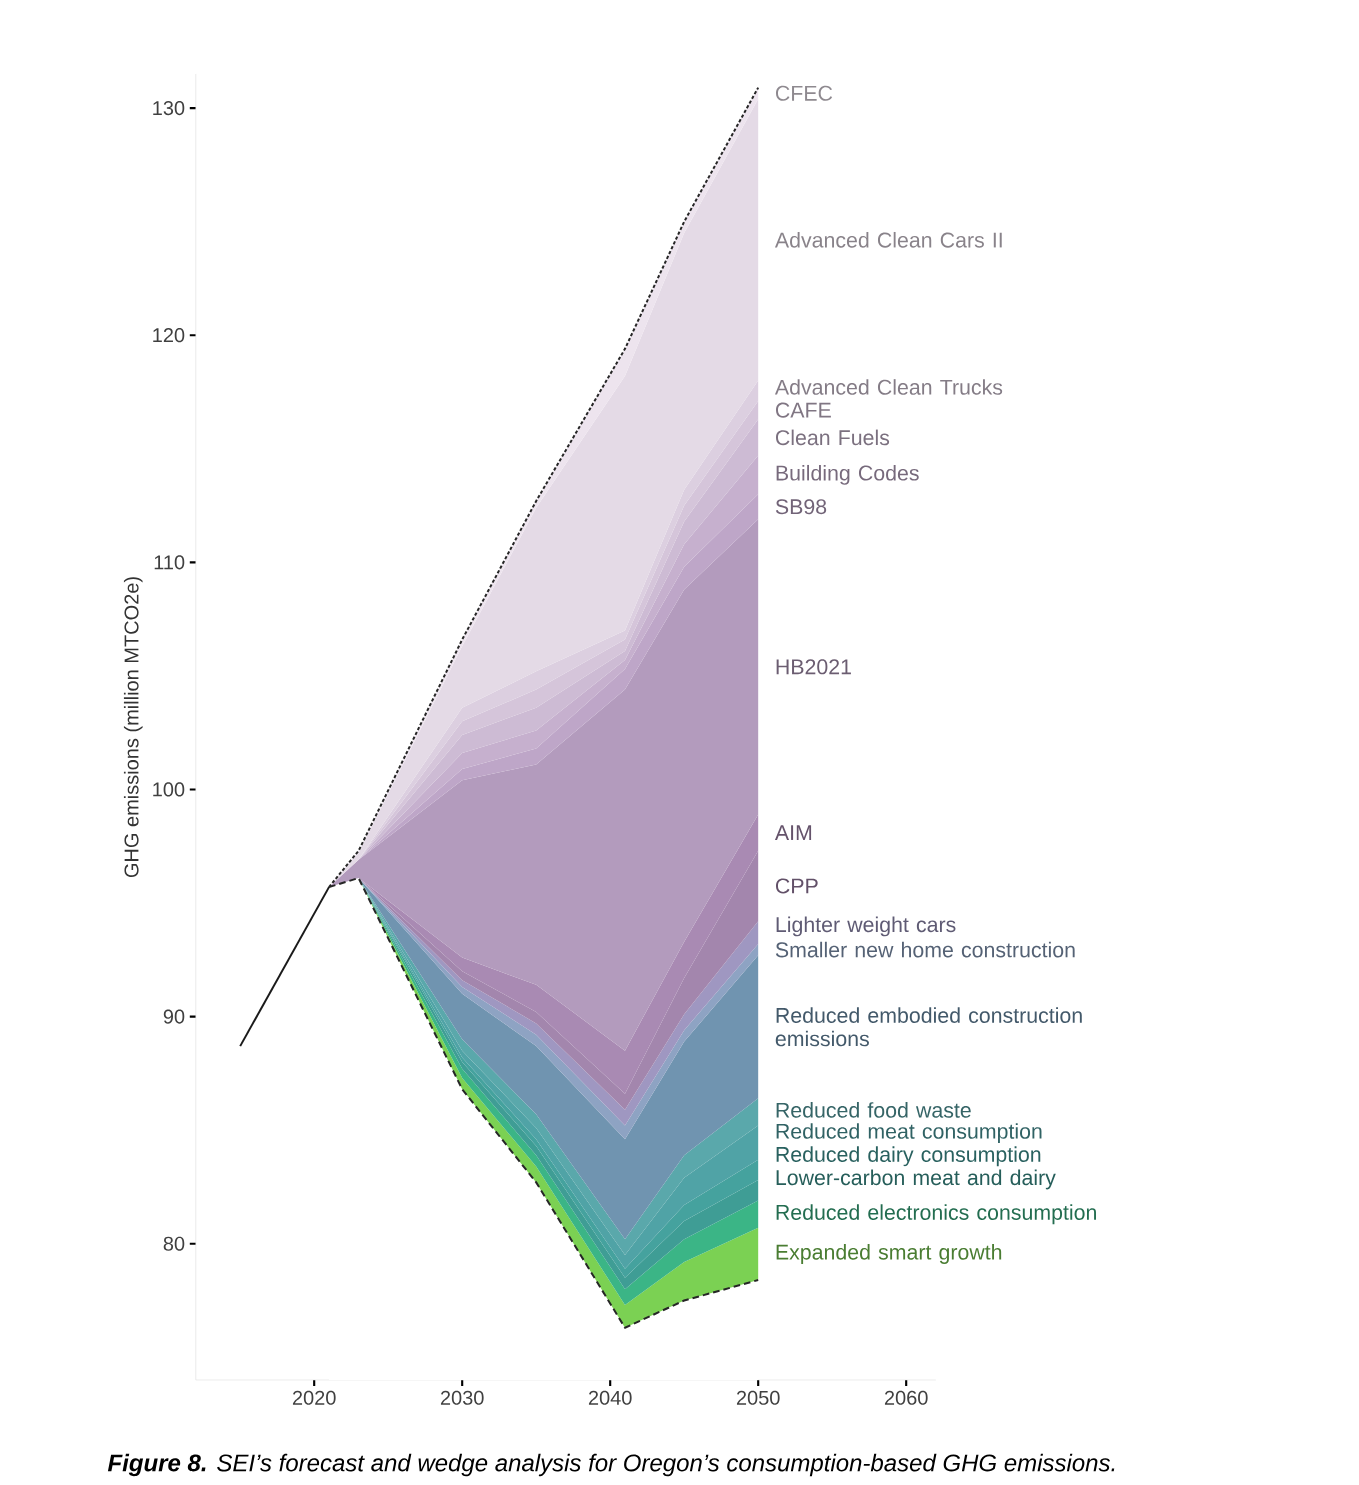 The height and width of the screenshot is (1485, 1359). I want to click on x-tick-label: 2020, so click(314, 1397).